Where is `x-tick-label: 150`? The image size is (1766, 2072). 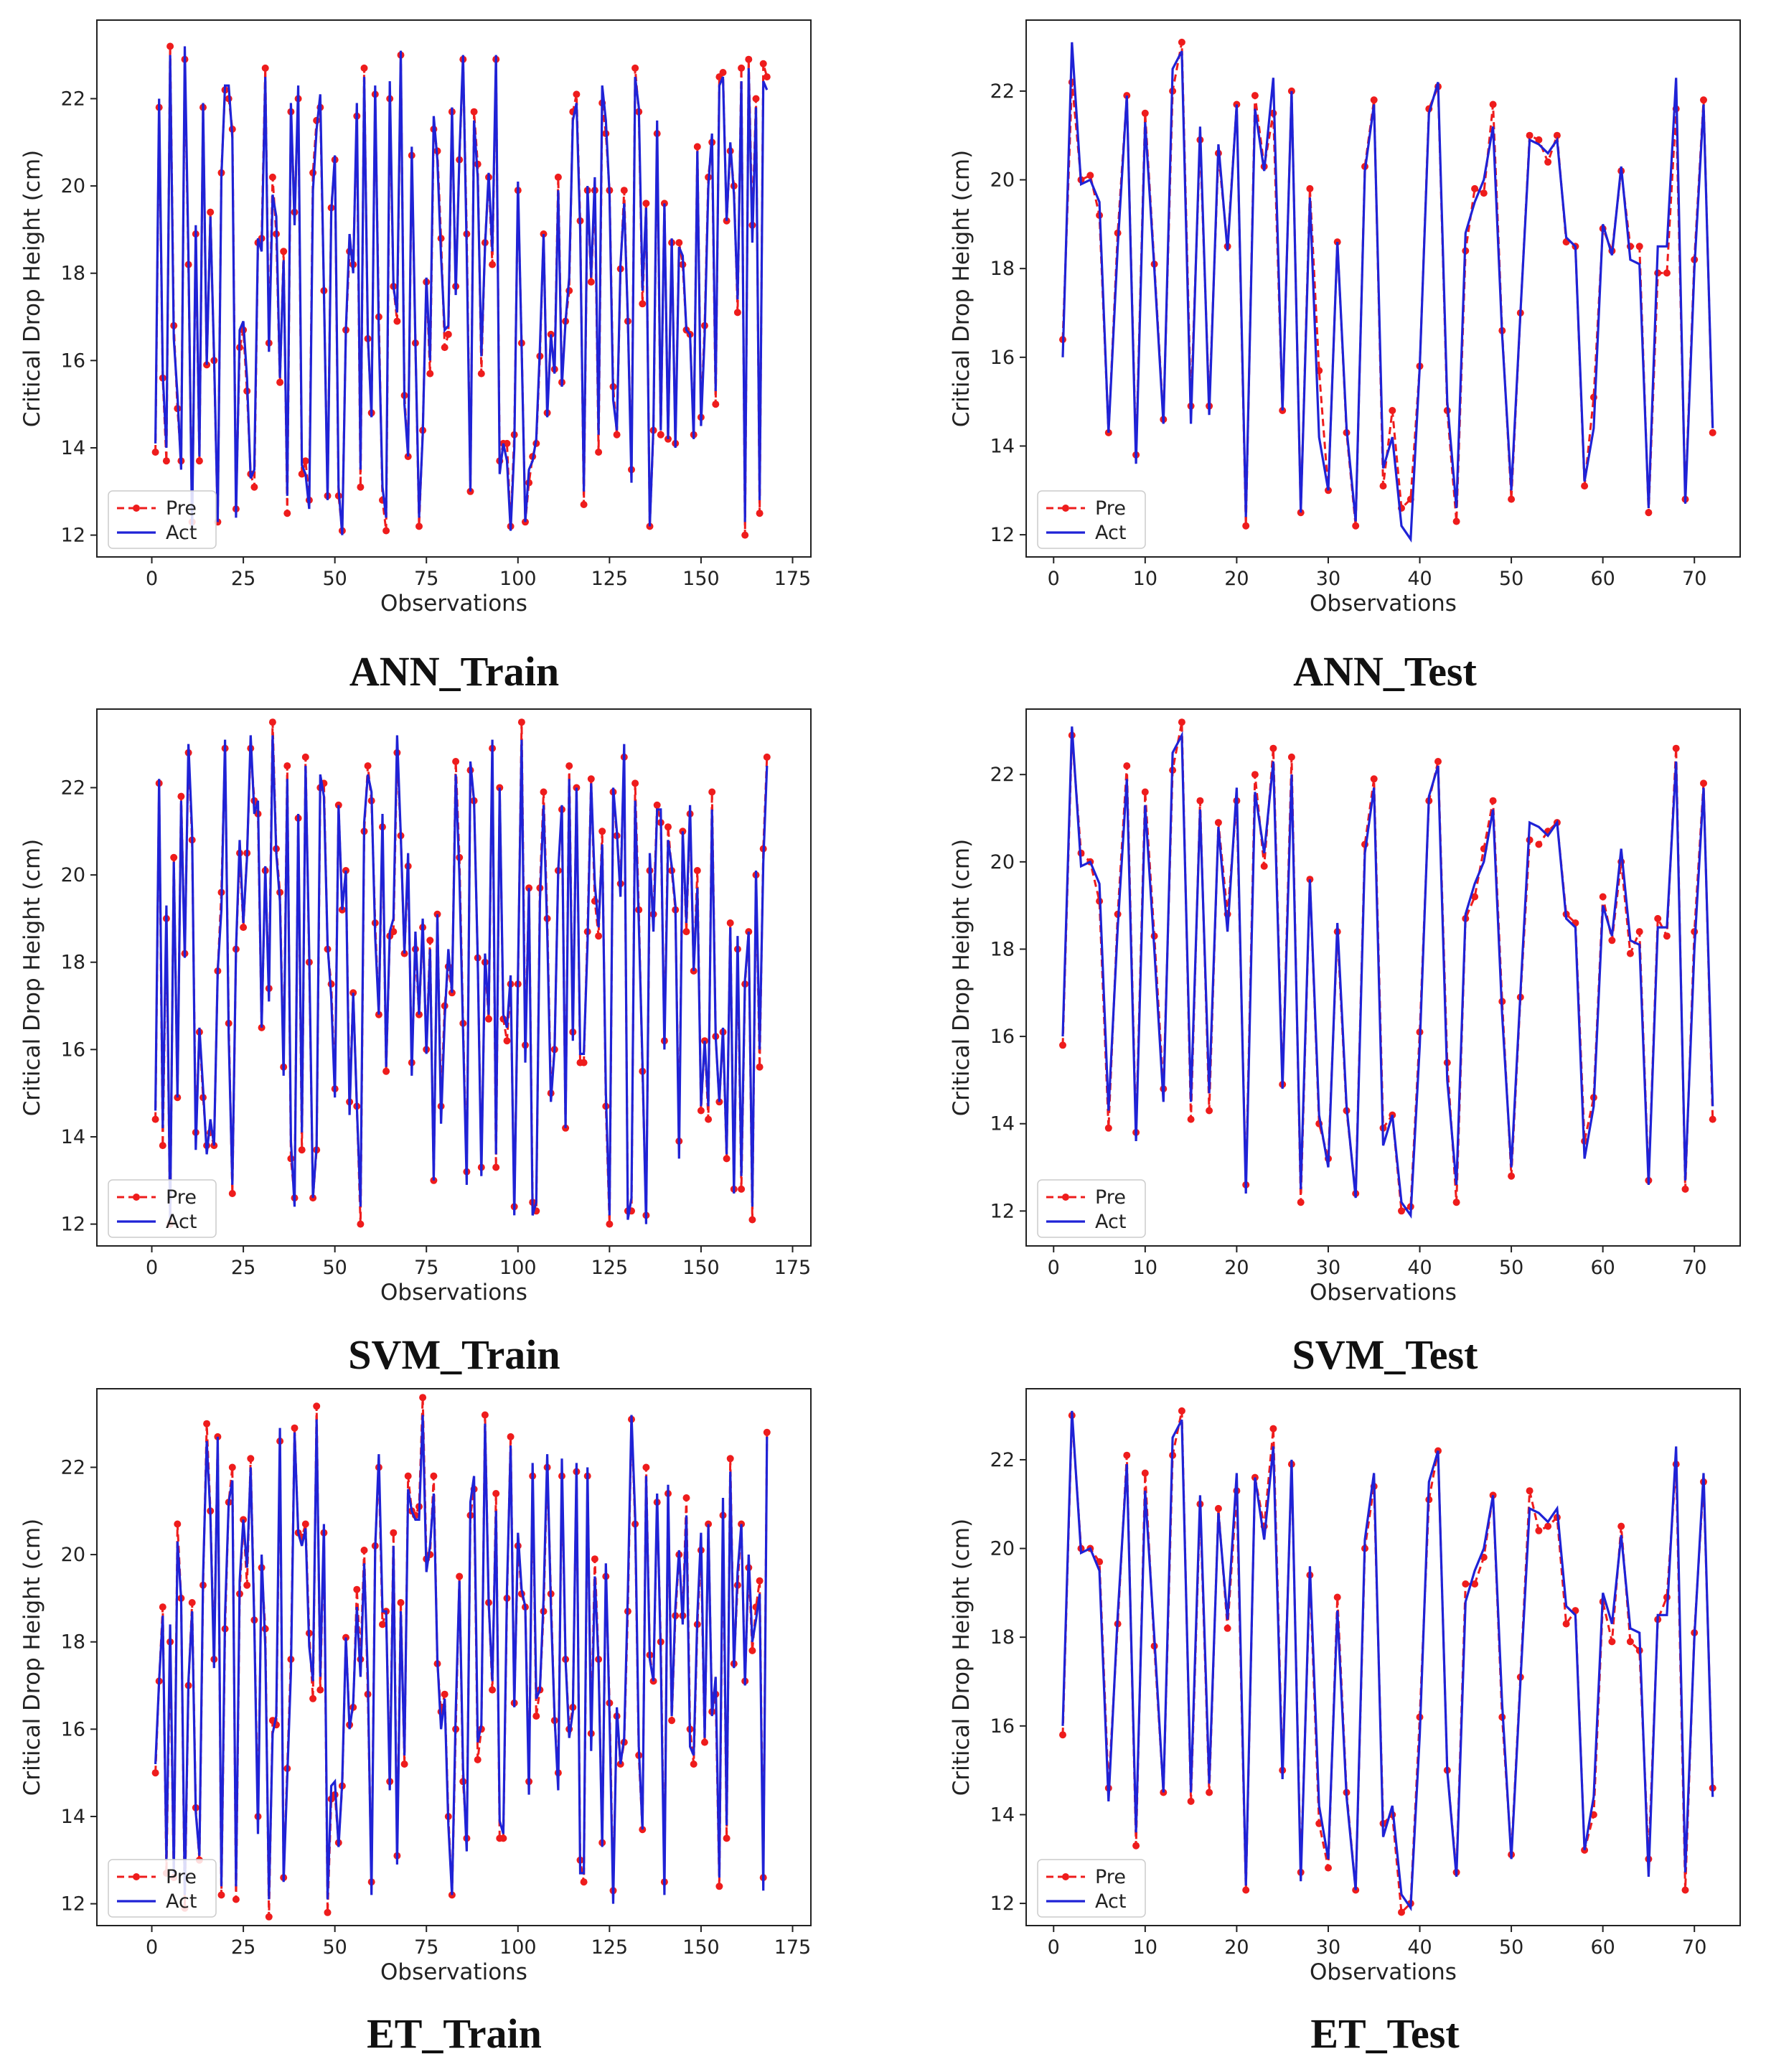 x-tick-label: 150 is located at coordinates (701, 1268).